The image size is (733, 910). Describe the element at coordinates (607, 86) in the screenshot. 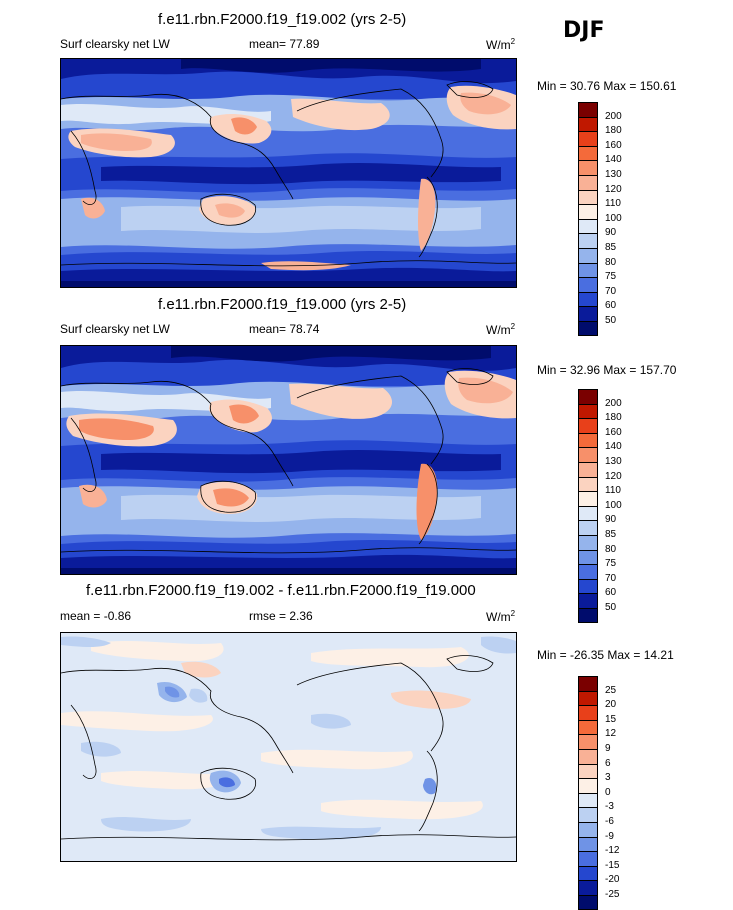

I see `panel-1-minmax-label: Min = 30.76 Max = 150.61` at that location.